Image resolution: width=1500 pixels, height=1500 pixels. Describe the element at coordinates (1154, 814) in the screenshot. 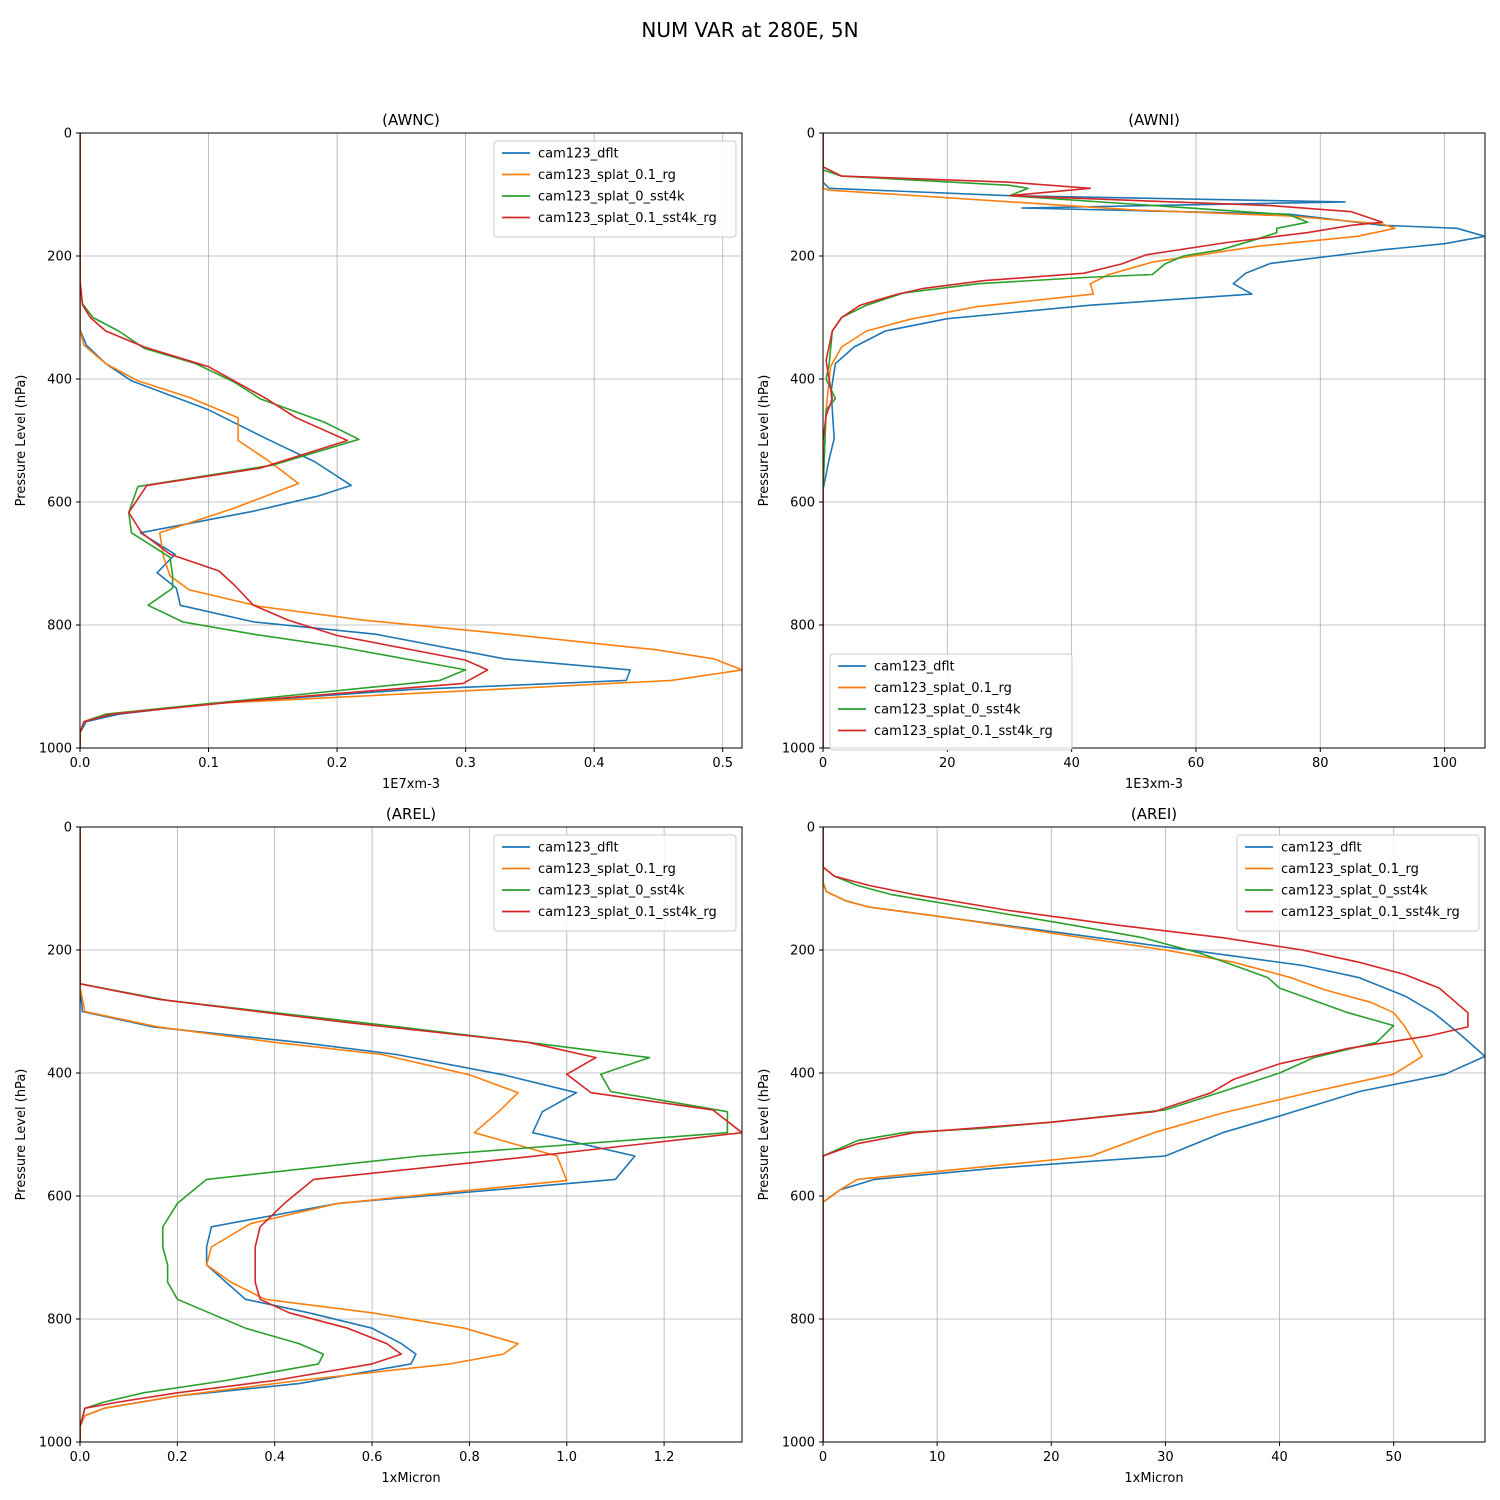

I see `chart-title: (AREI)` at that location.